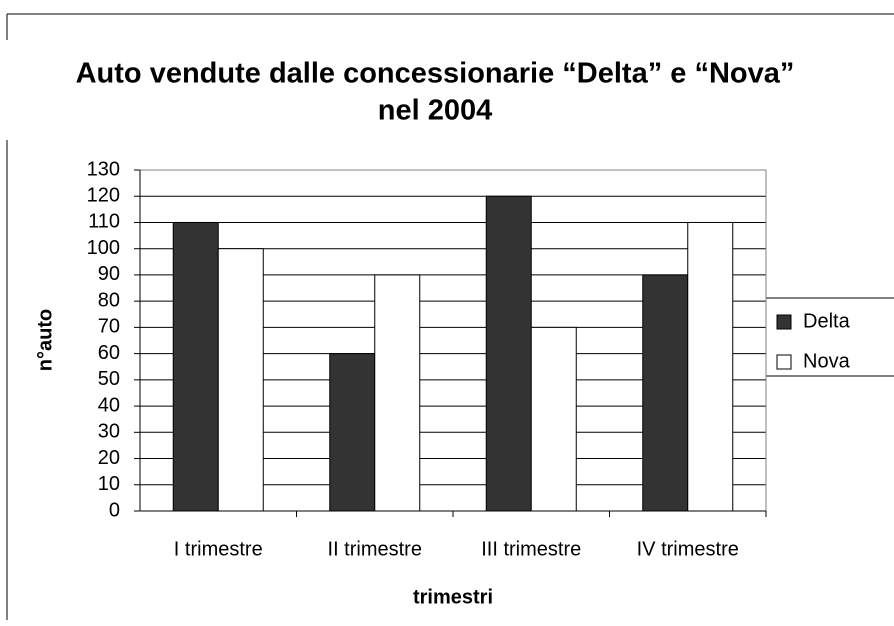  Describe the element at coordinates (109, 300) in the screenshot. I see `y-tick-label: 80` at that location.